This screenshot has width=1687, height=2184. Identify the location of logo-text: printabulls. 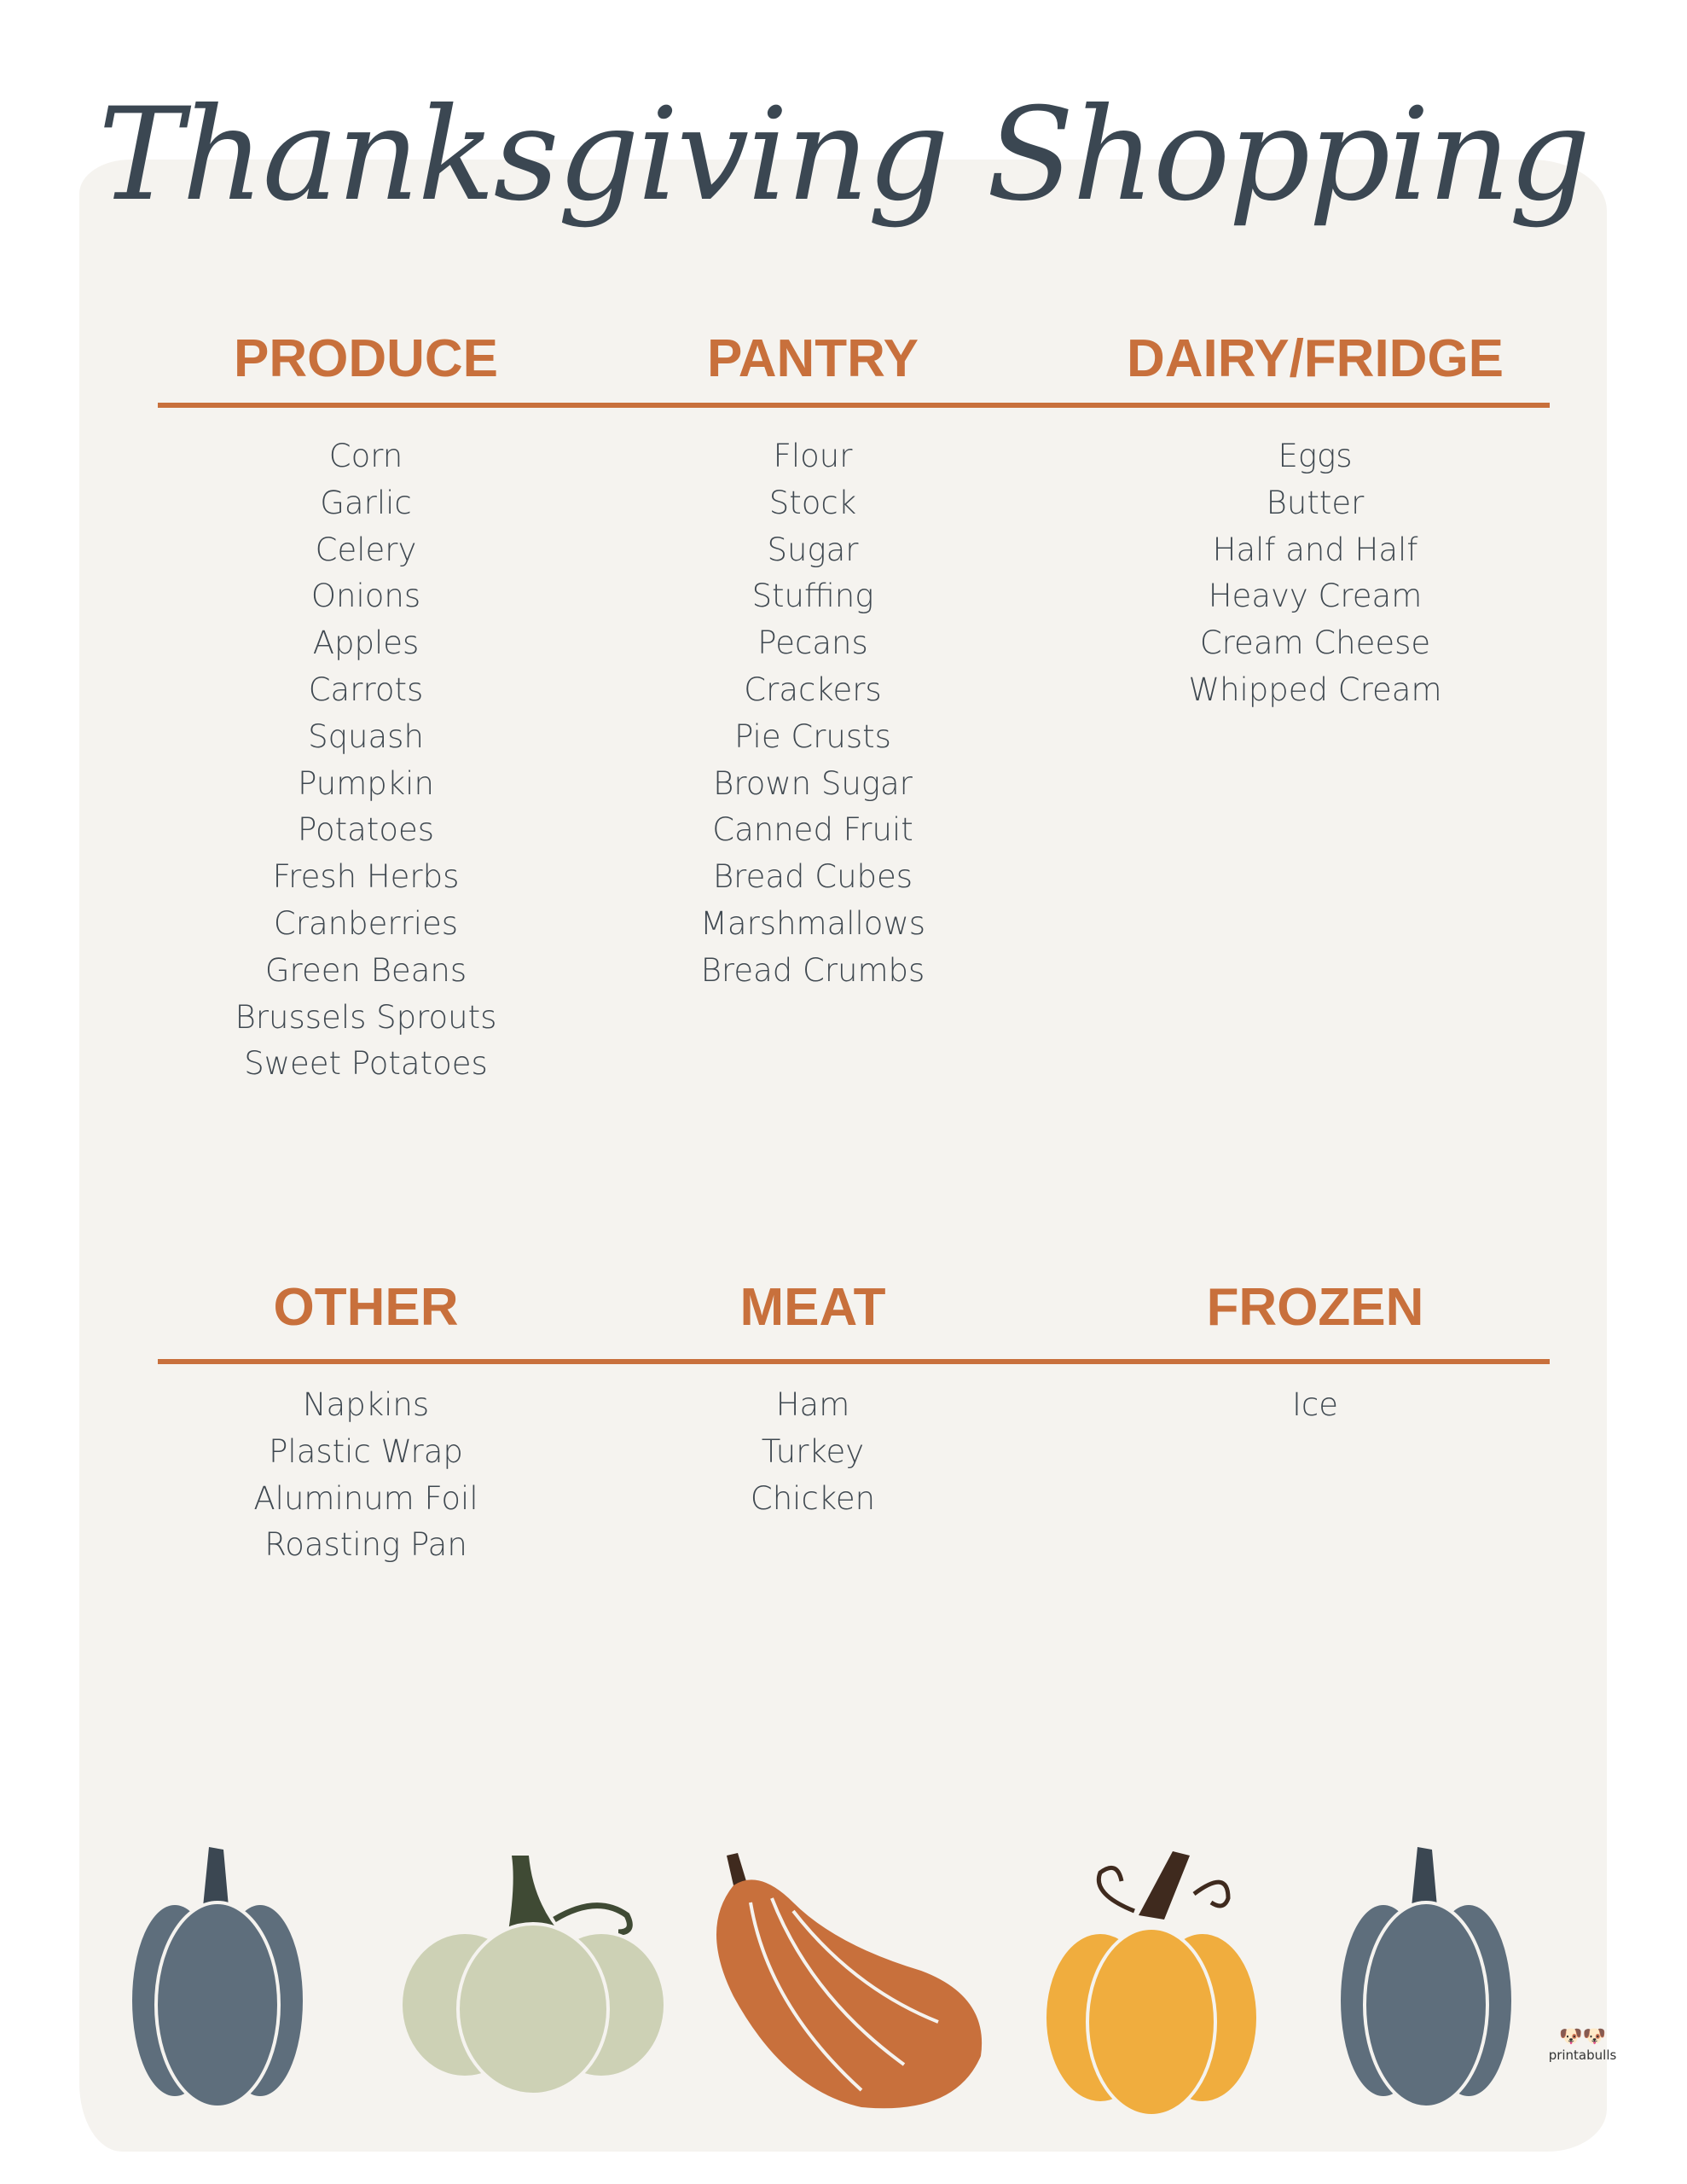
(1583, 2055).